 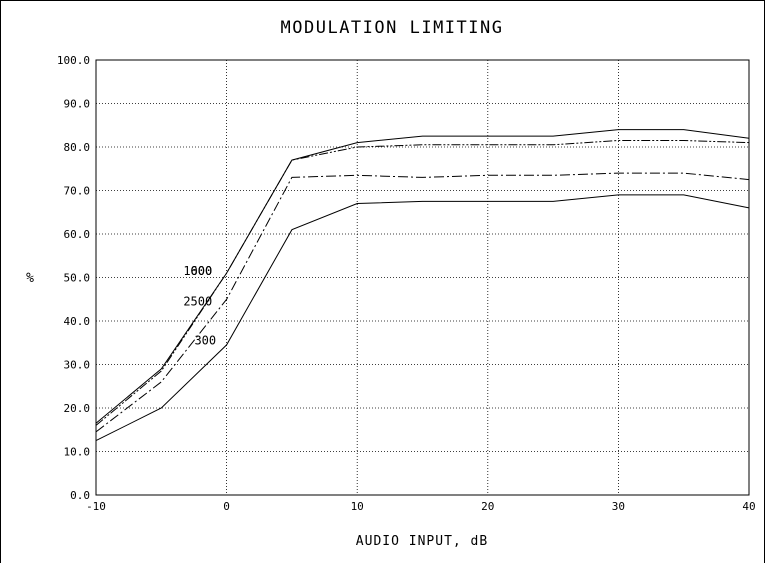 I want to click on x-axis-label: AUDIO INPUT, dB, so click(x=422, y=541).